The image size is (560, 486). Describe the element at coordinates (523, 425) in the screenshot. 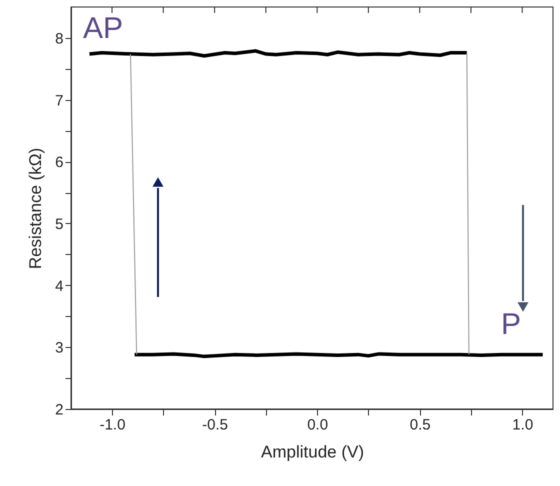

I see `x-tick-label: 1.0` at that location.